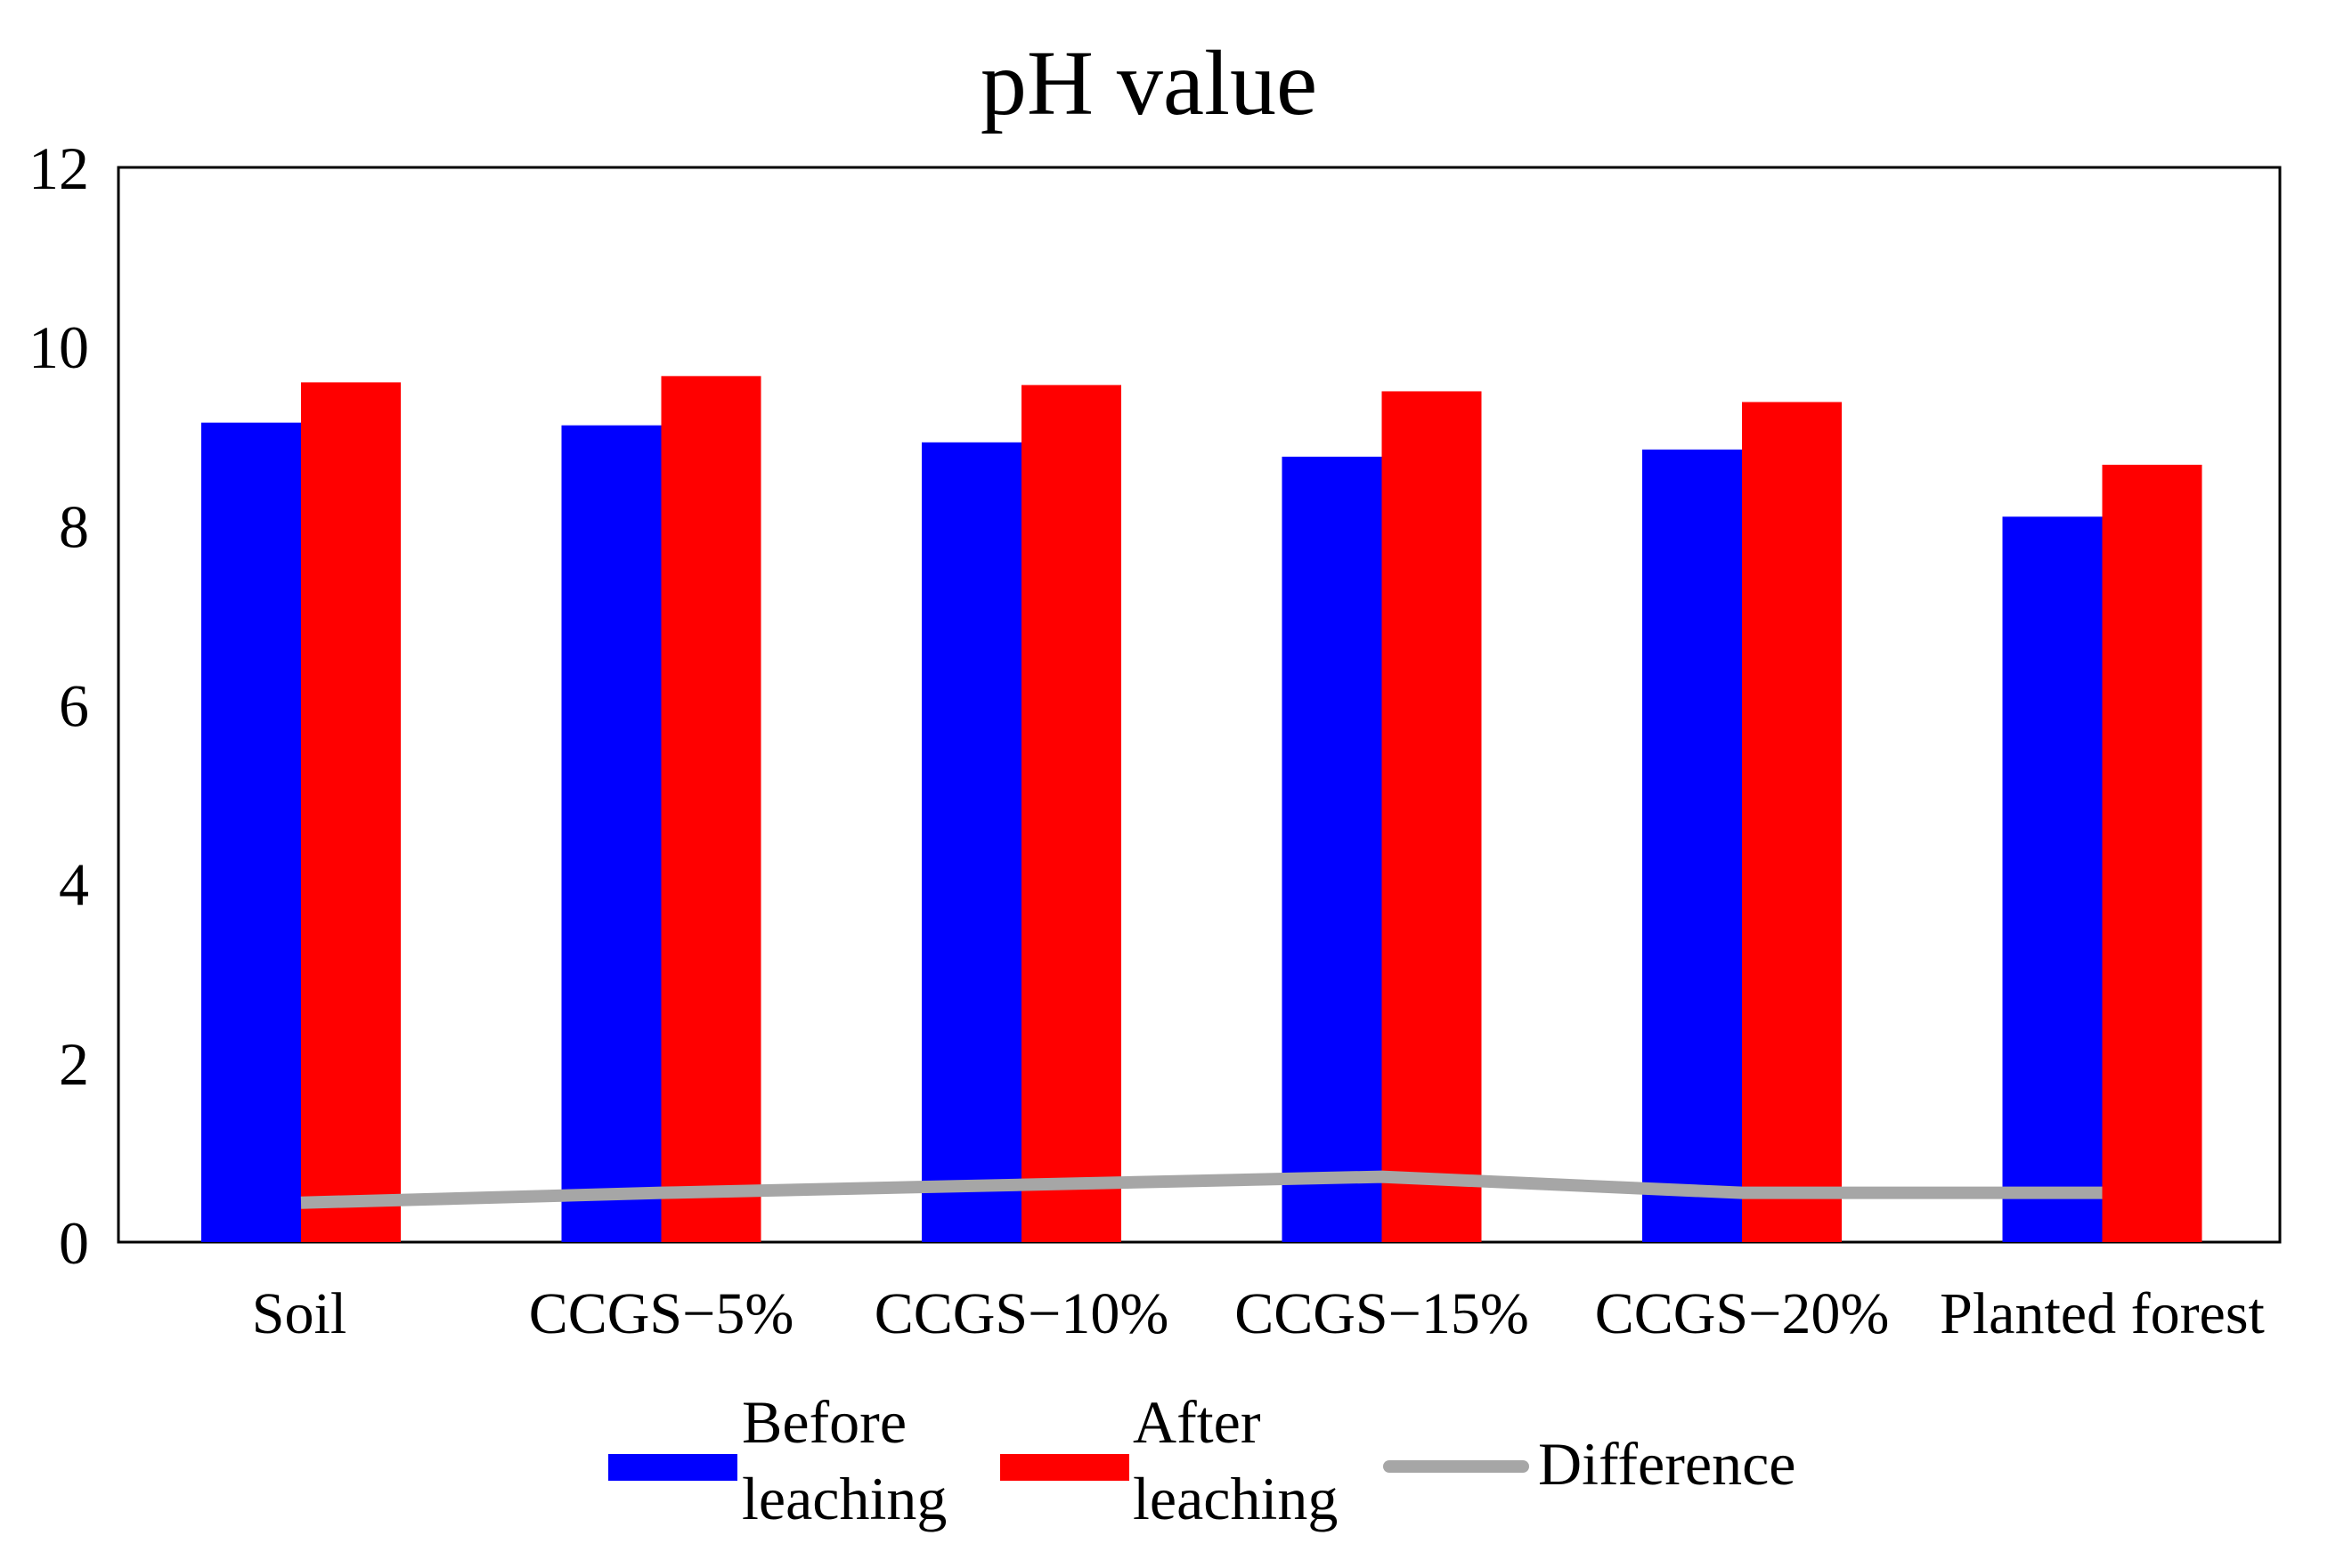 The height and width of the screenshot is (1568, 2344). Describe the element at coordinates (74, 1243) in the screenshot. I see `y-tick-label: 0` at that location.